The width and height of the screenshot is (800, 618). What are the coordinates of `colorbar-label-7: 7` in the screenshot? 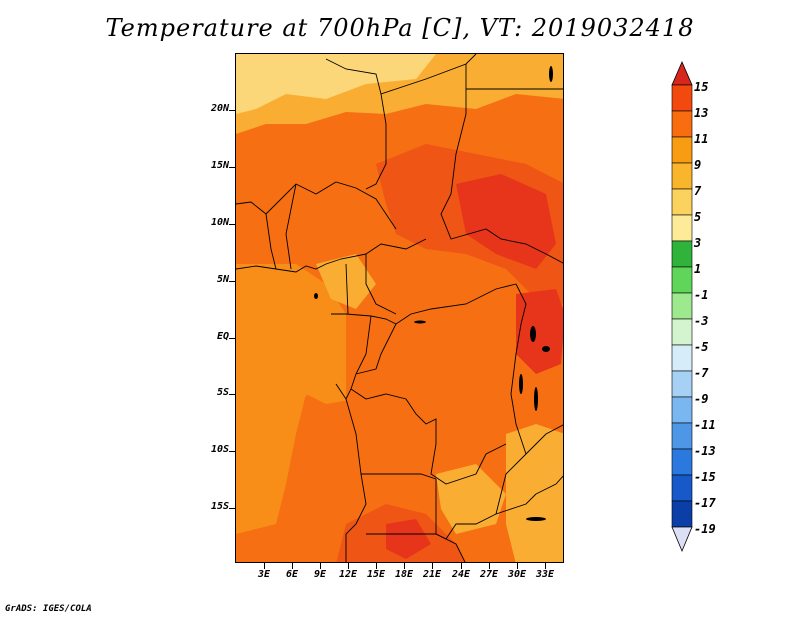 It's located at (698, 191).